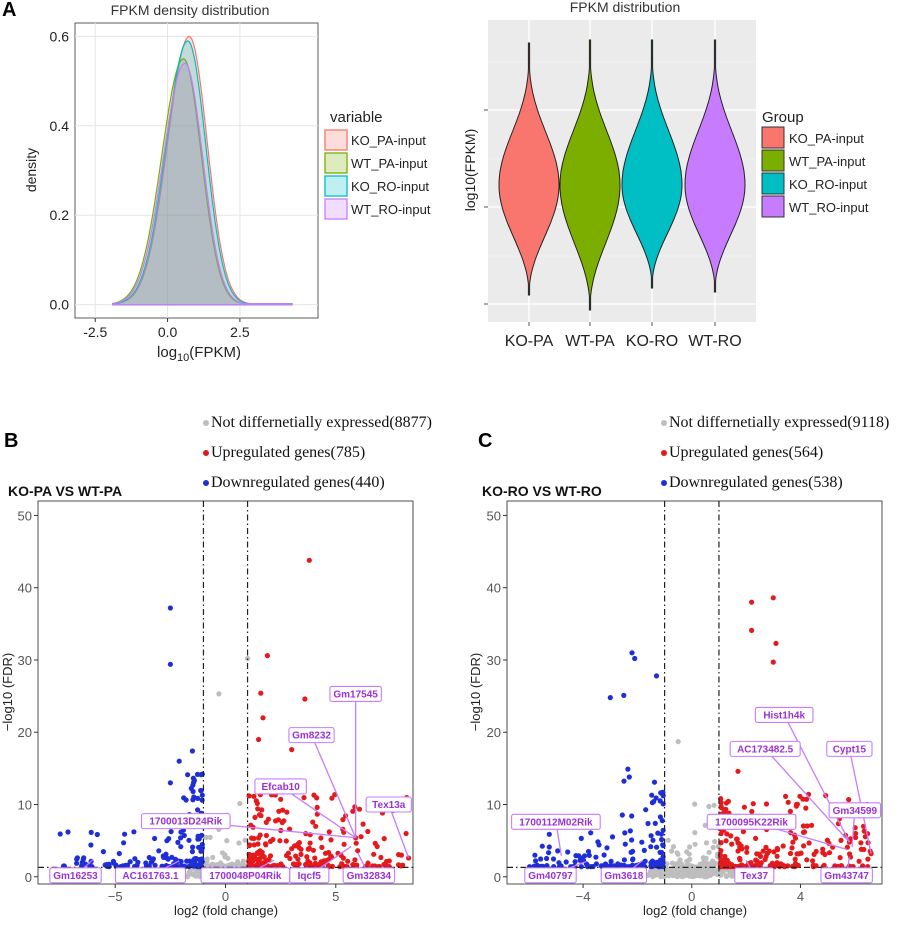 Image resolution: width=899 pixels, height=926 pixels. What do you see at coordinates (497, 877) in the screenshot?
I see `volC-y-tick-label: 0` at bounding box center [497, 877].